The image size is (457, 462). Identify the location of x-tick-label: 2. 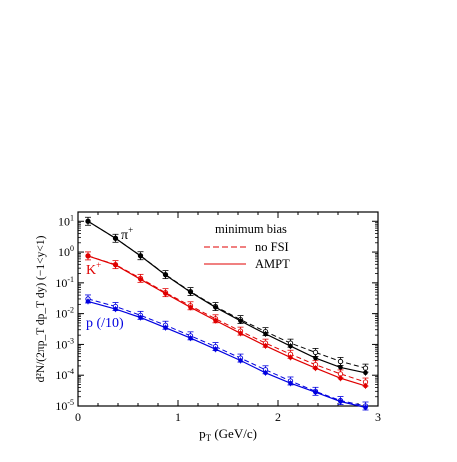
(278, 417).